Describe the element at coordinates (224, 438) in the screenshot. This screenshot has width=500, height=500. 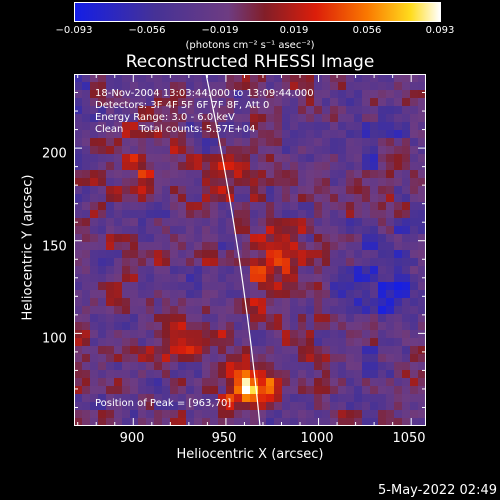
I see `x-tick-label: 950` at that location.